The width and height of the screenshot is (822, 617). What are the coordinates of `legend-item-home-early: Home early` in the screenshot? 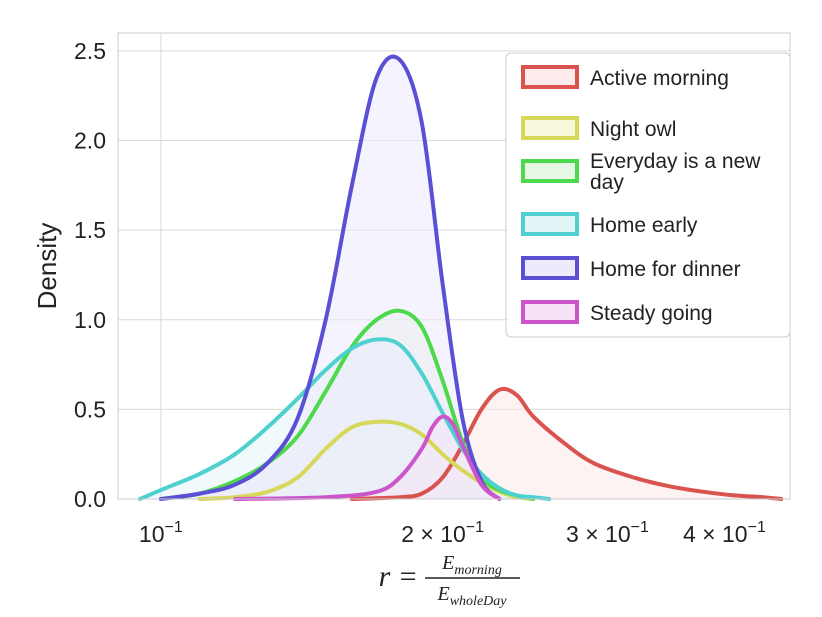 It's located at (609, 224).